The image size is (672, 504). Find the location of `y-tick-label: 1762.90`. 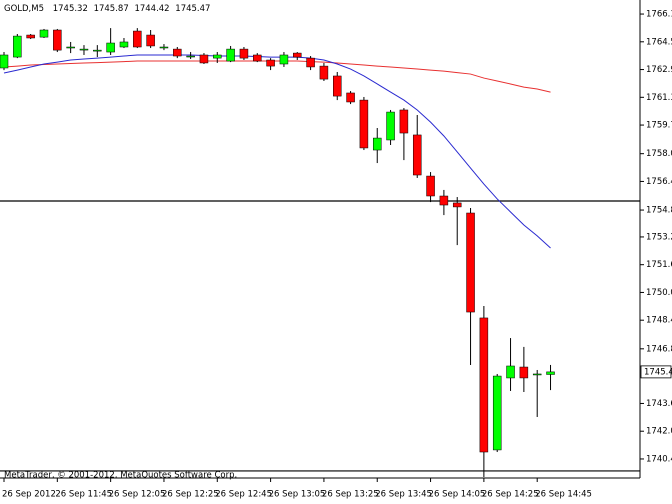

y-tick-label: 1762.90 is located at coordinates (659, 70).